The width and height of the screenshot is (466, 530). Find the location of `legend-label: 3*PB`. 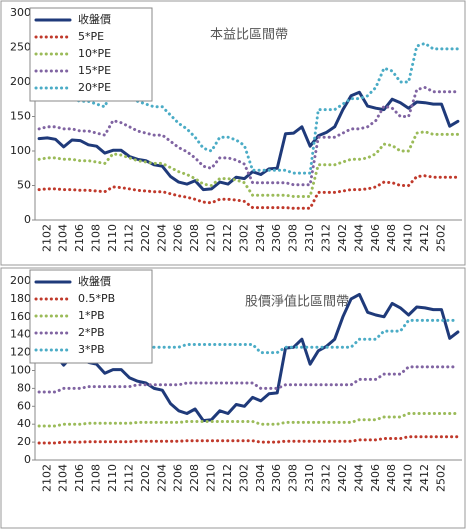

legend-label: 3*PB is located at coordinates (91, 349).